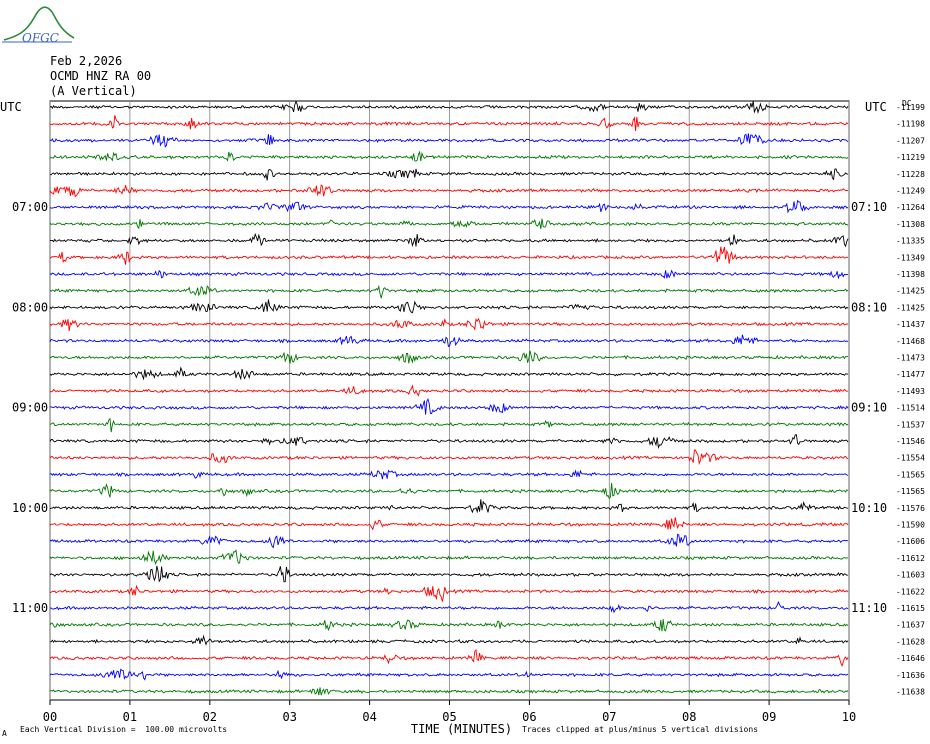 This screenshot has height=744, width=930. What do you see at coordinates (40, 37) in the screenshot?
I see `logo-text: OFGC` at bounding box center [40, 37].